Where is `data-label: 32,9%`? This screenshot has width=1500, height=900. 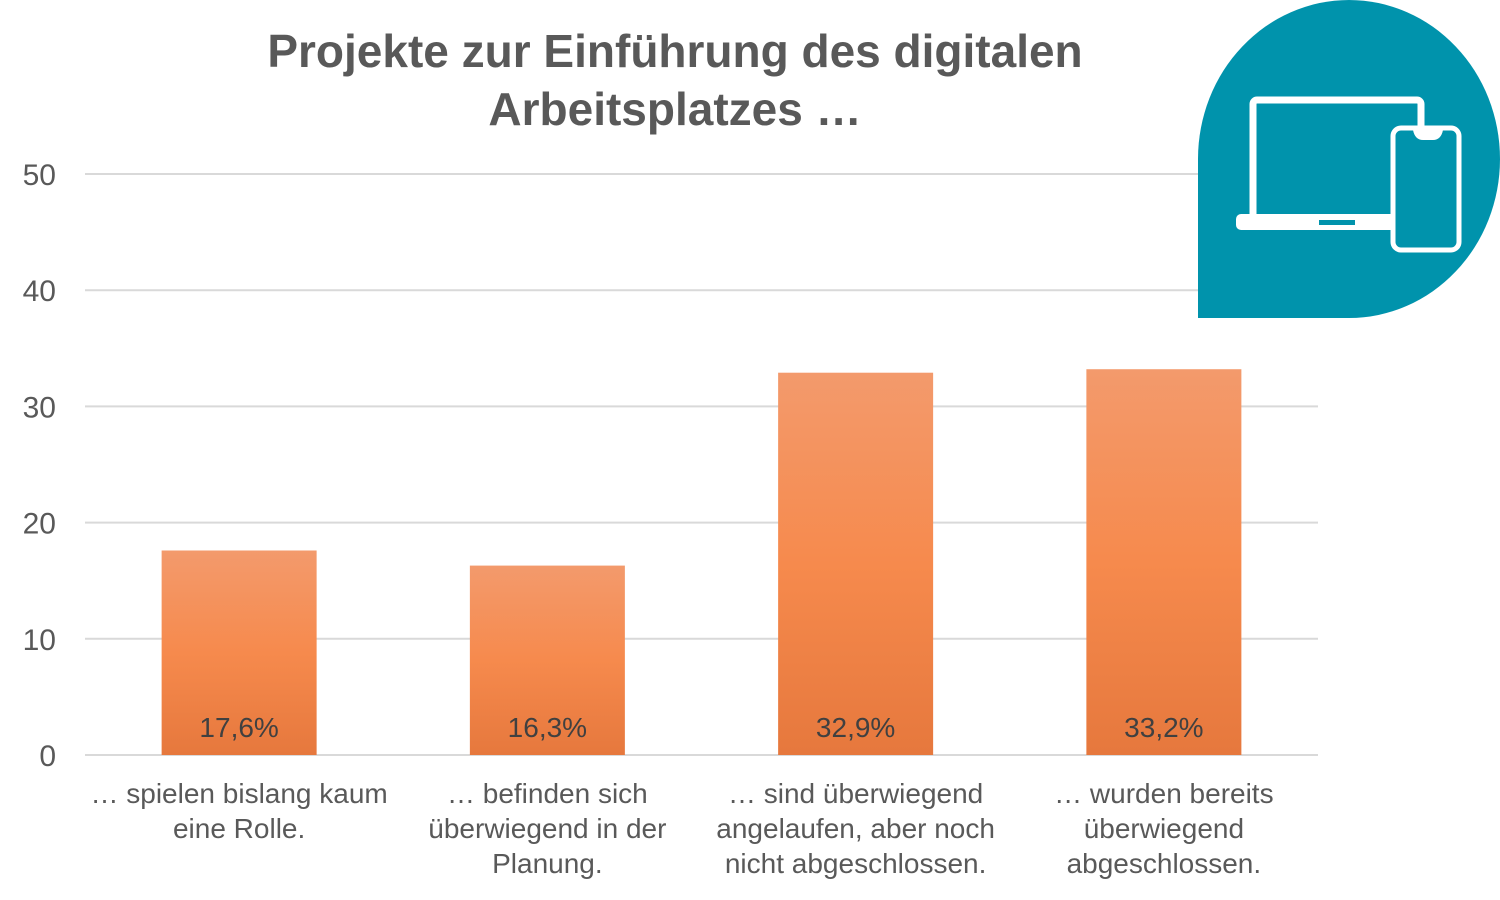
data-label: 32,9% is located at coordinates (855, 727).